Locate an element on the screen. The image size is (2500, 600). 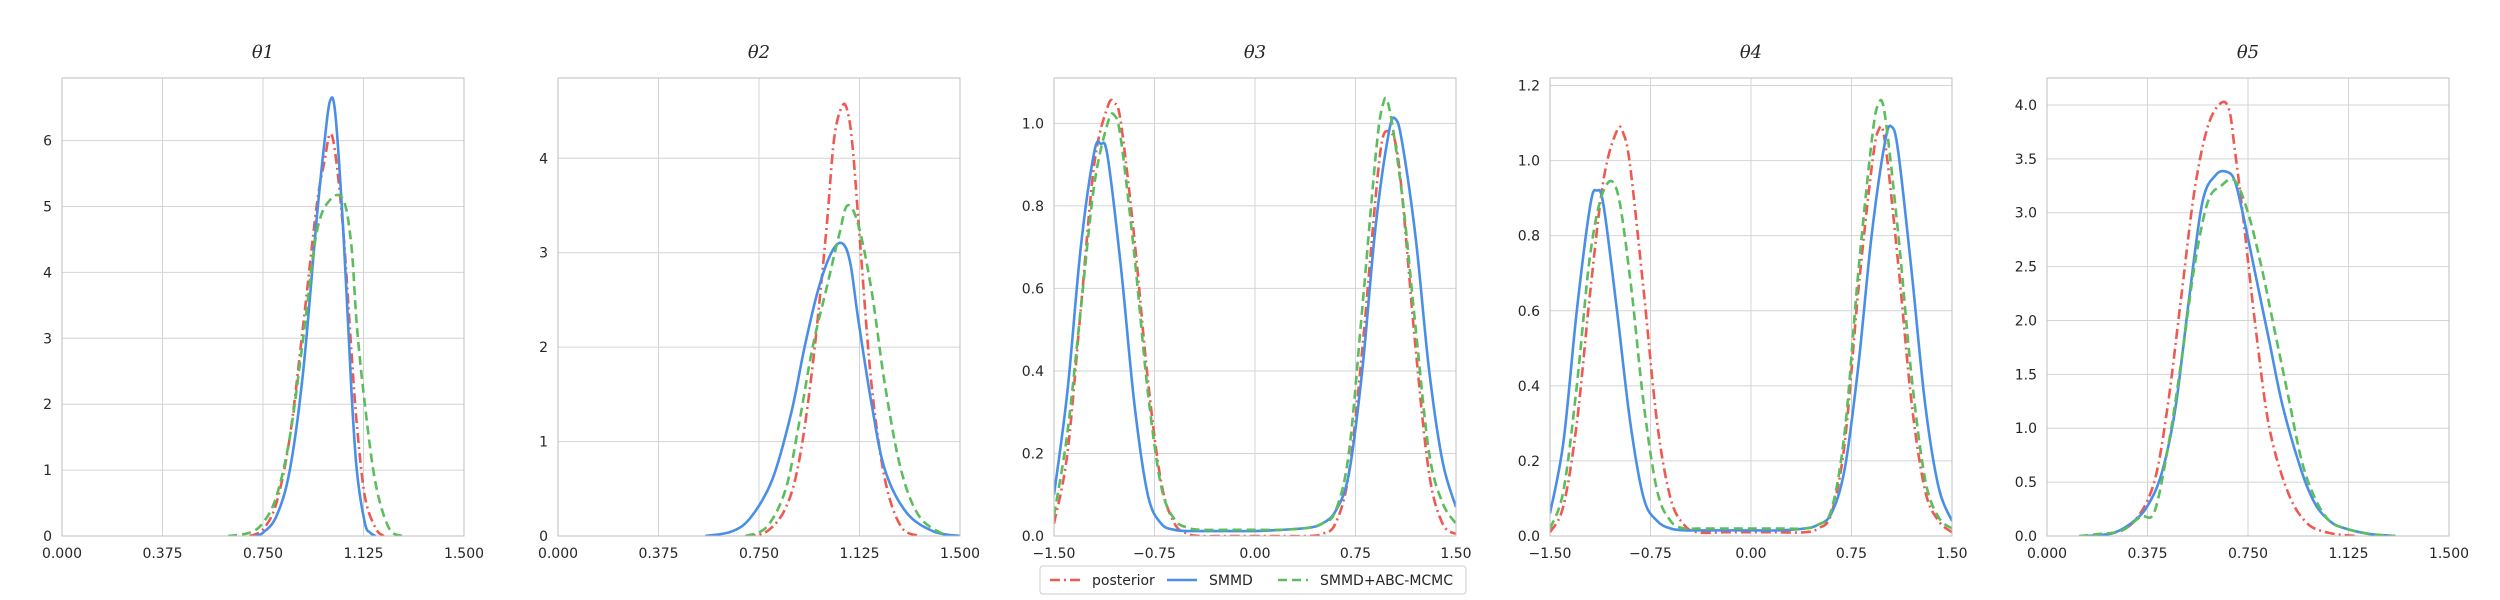
legend-label-smmd-abc-mcmc: SMMD+ABC-MCMC is located at coordinates (1386, 581).